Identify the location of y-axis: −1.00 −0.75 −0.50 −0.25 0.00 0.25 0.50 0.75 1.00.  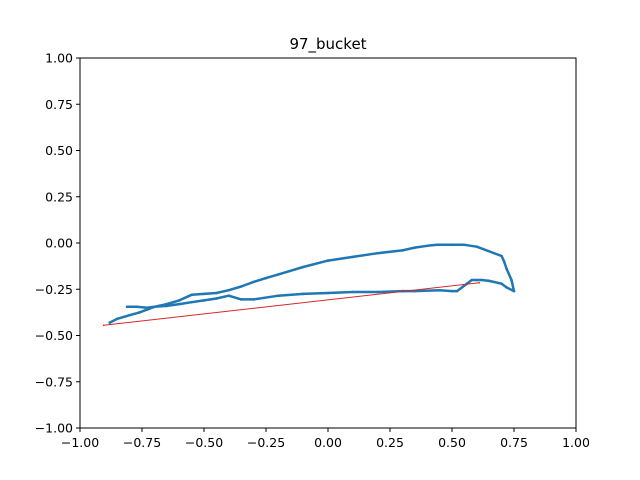
(57, 243).